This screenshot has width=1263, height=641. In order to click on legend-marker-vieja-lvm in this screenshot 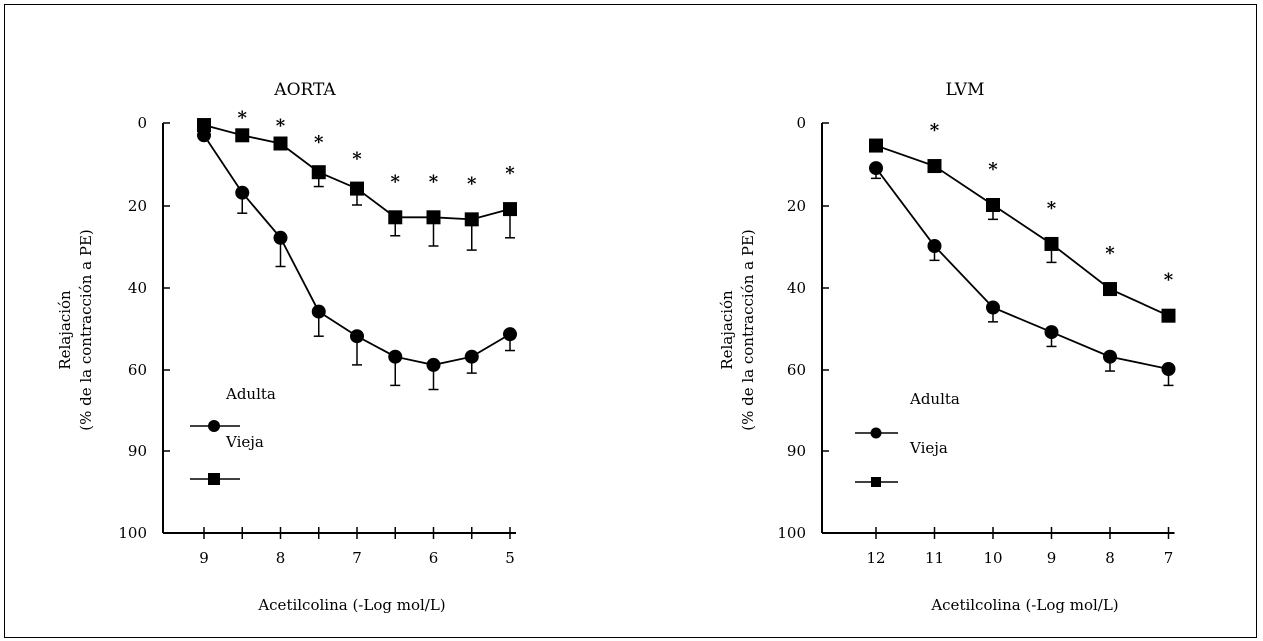, I will do `click(876, 482)`.